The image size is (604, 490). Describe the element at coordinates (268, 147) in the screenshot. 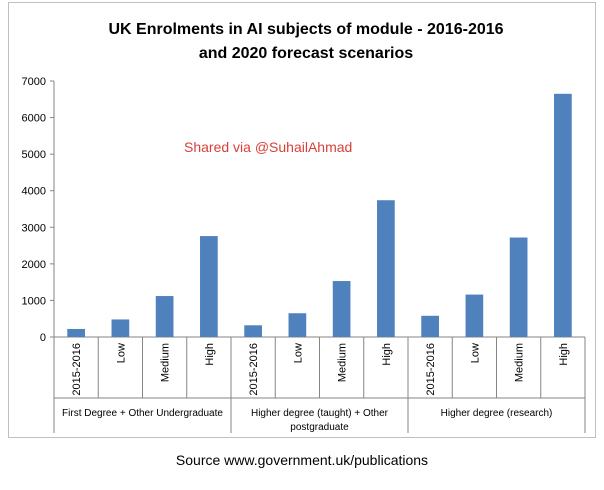

I see `watermark-text: Shared via @SuhailAhmad` at that location.